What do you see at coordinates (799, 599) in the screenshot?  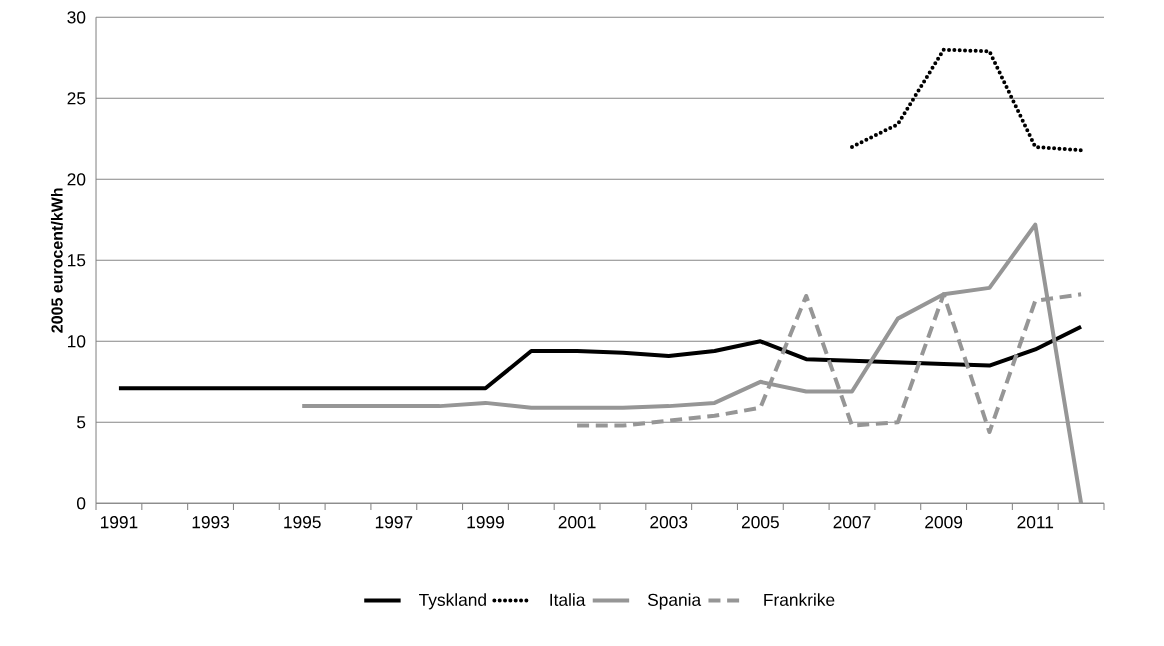 I see `legend-label: Frankrike` at bounding box center [799, 599].